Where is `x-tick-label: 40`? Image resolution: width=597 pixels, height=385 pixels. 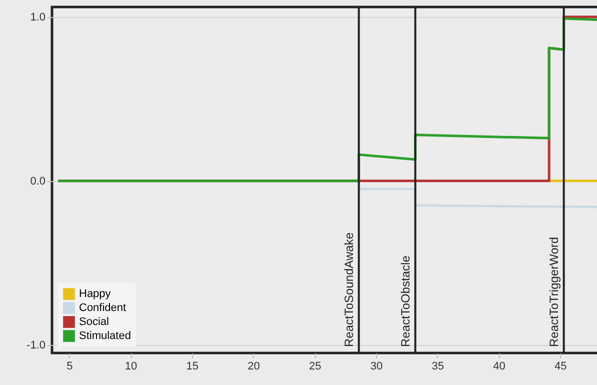 x-tick-label: 40 is located at coordinates (499, 366).